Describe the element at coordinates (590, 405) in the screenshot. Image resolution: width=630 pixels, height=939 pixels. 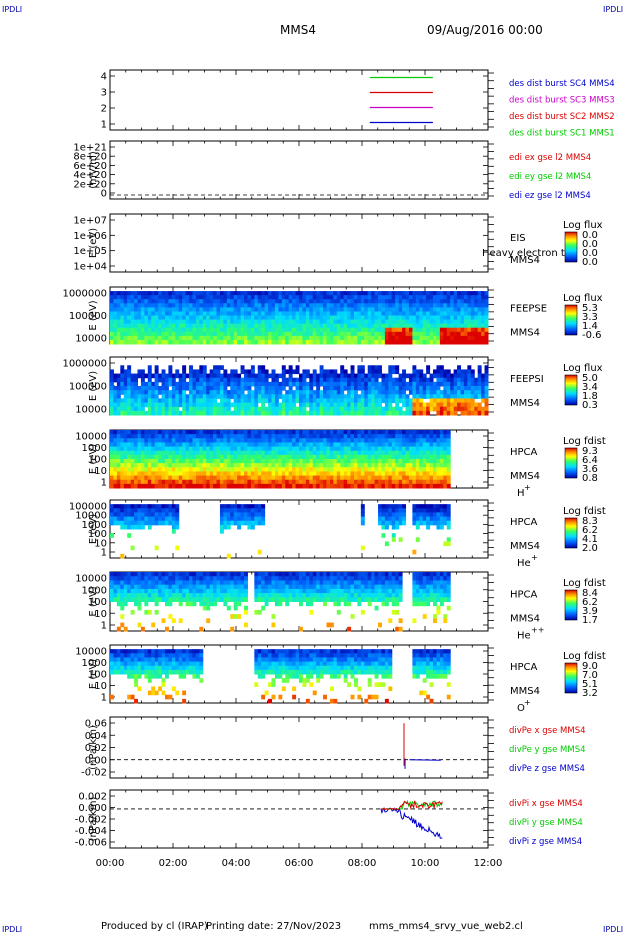
I see `colorbar-tick-label: 0.3` at that location.